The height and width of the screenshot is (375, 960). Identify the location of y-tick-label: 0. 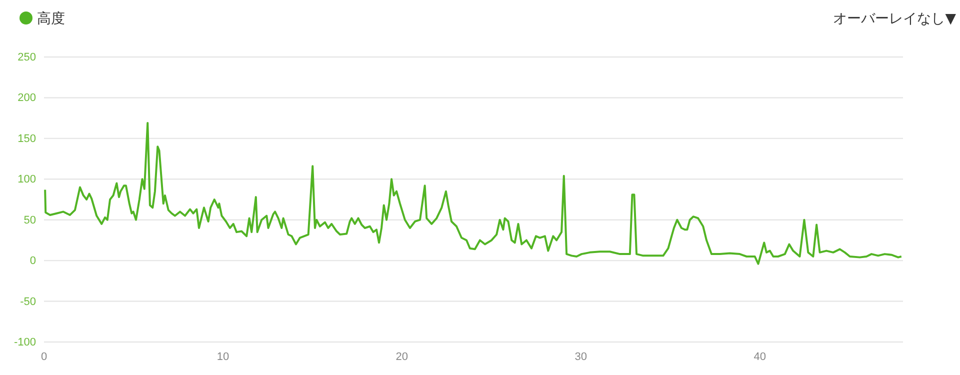
(33, 261).